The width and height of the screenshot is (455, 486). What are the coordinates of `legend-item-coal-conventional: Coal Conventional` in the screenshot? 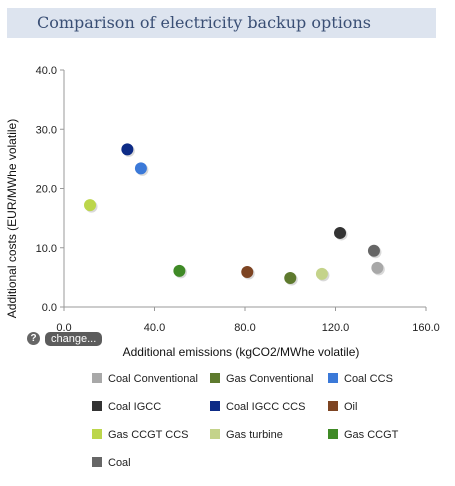 It's located at (145, 379).